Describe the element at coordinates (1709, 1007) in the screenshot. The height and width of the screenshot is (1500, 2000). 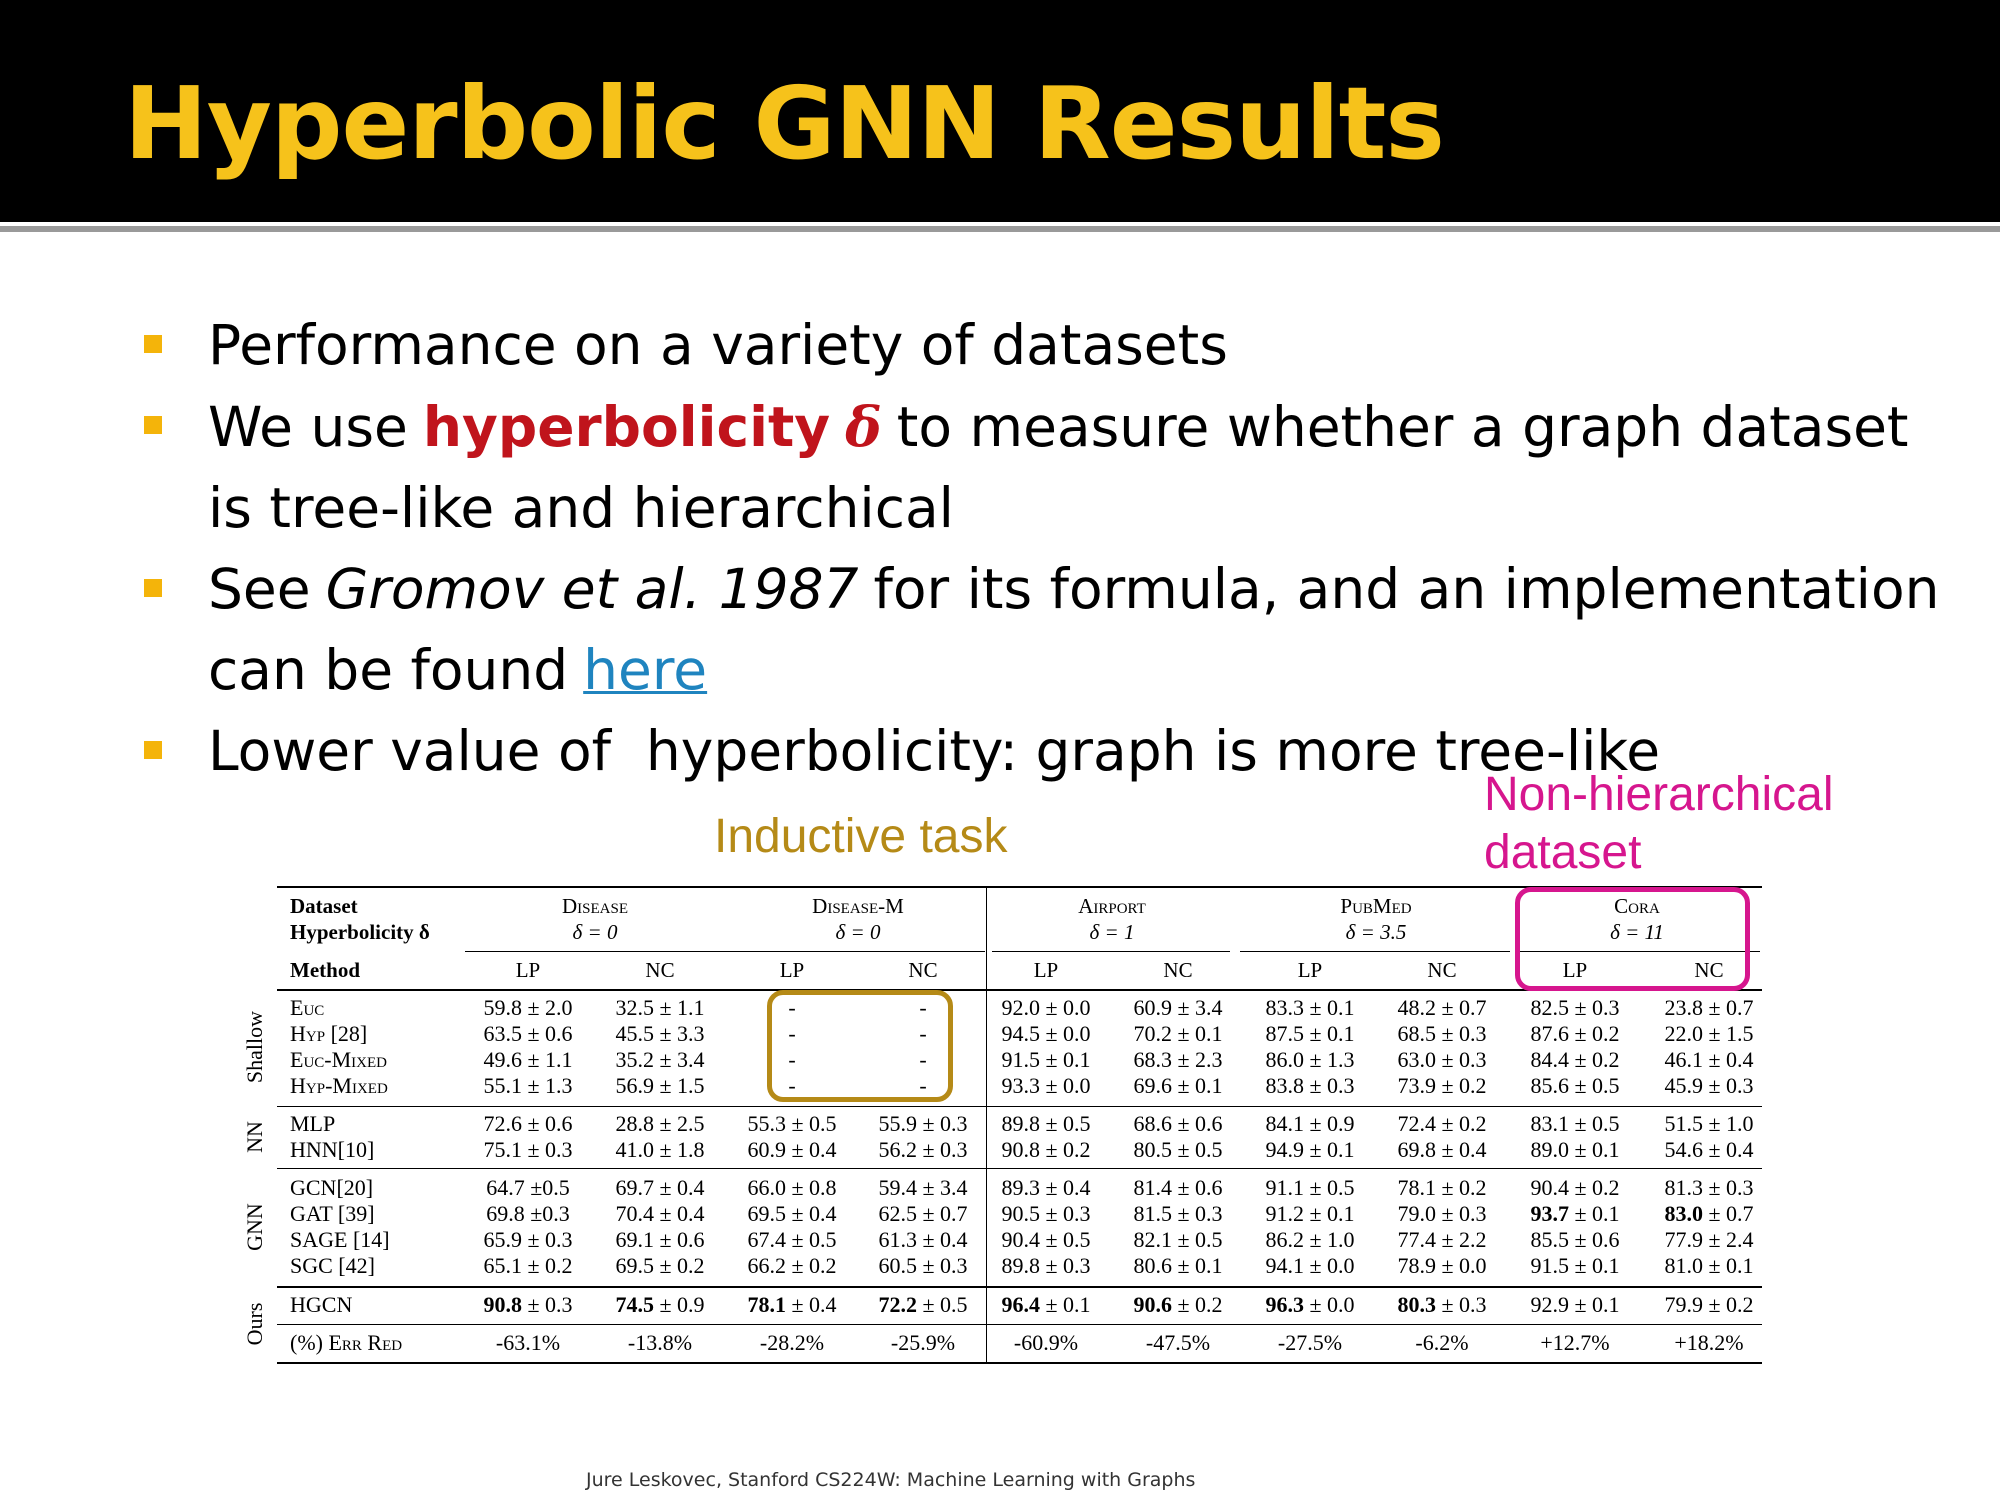
I see `table-cell: 23.8 ± 0.7` at that location.